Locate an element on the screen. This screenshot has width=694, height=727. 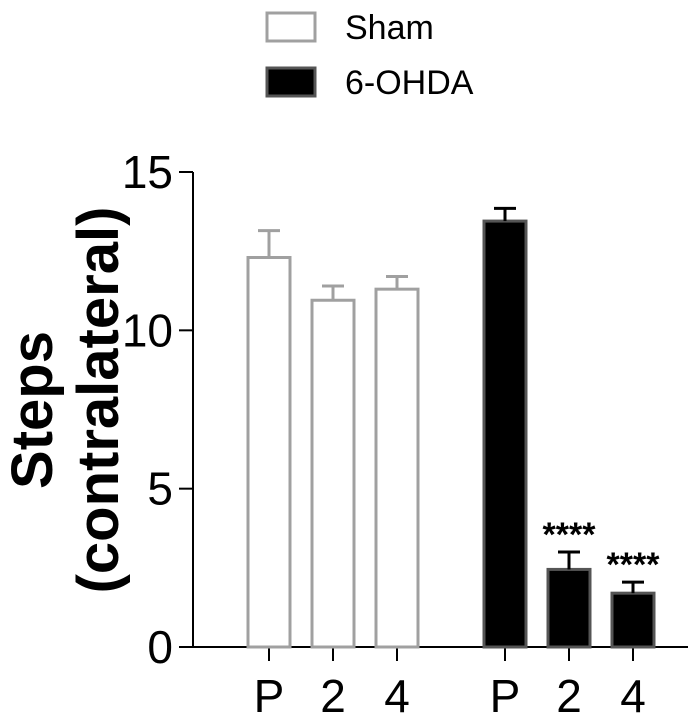
legend: Sham 6-OHDA is located at coordinates (369, 55).